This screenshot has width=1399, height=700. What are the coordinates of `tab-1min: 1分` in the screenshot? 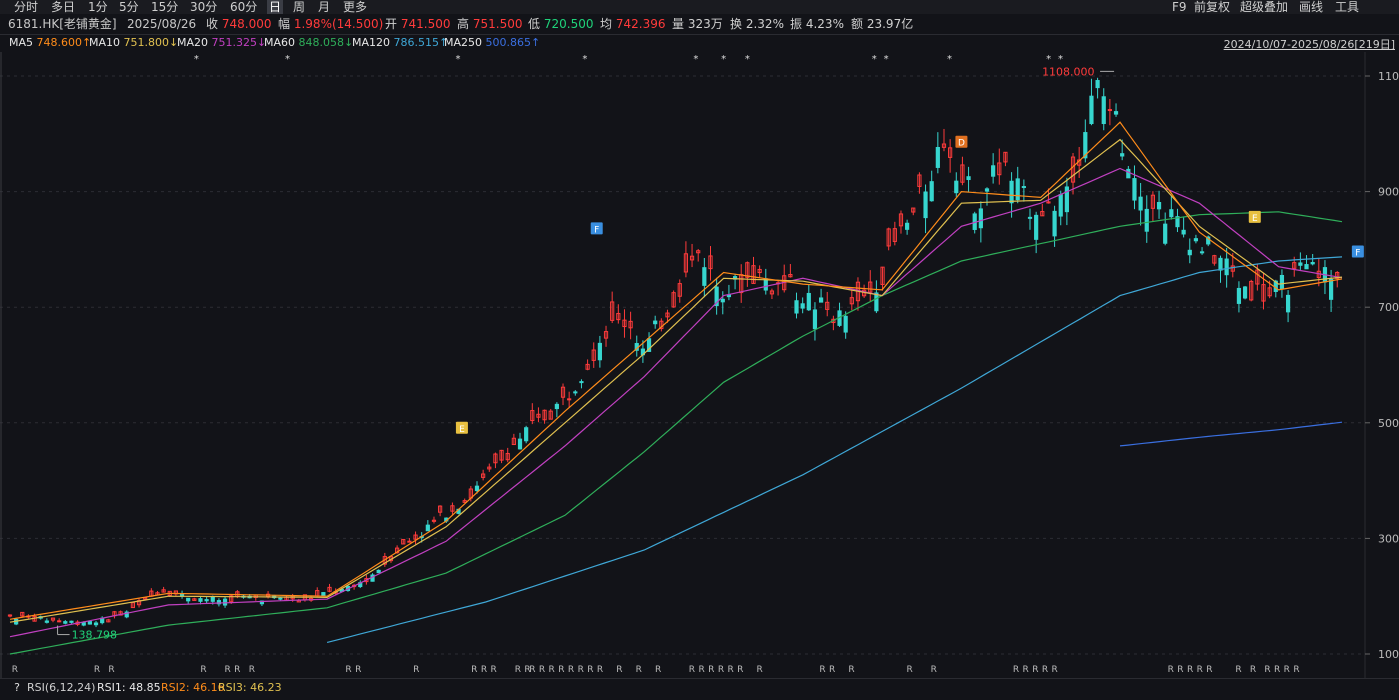 It's located at (98, 7).